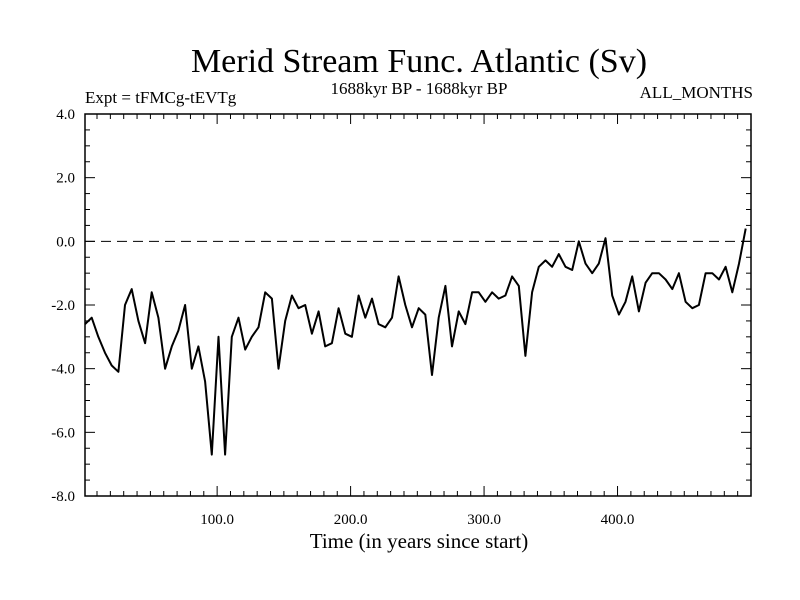 This screenshot has height=600, width=800. Describe the element at coordinates (63, 497) in the screenshot. I see `y-tick-label: -8.0` at that location.